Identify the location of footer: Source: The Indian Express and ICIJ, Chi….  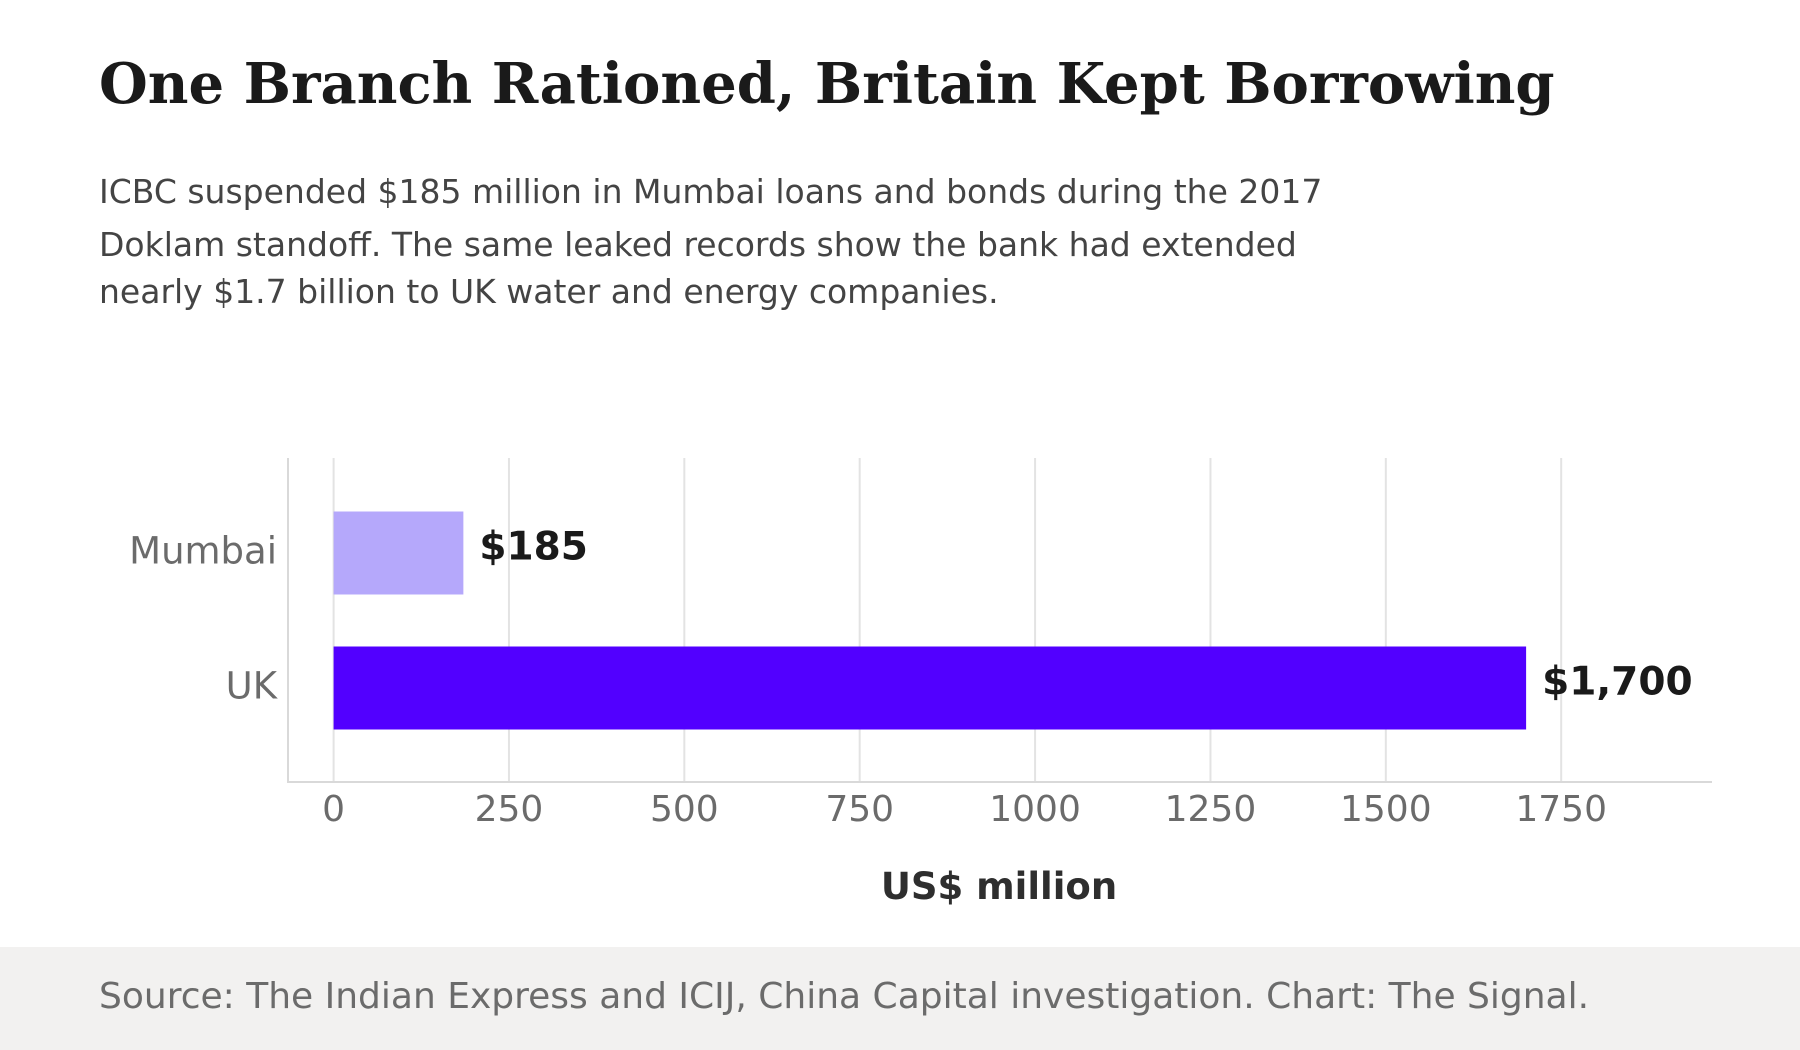
(900, 998).